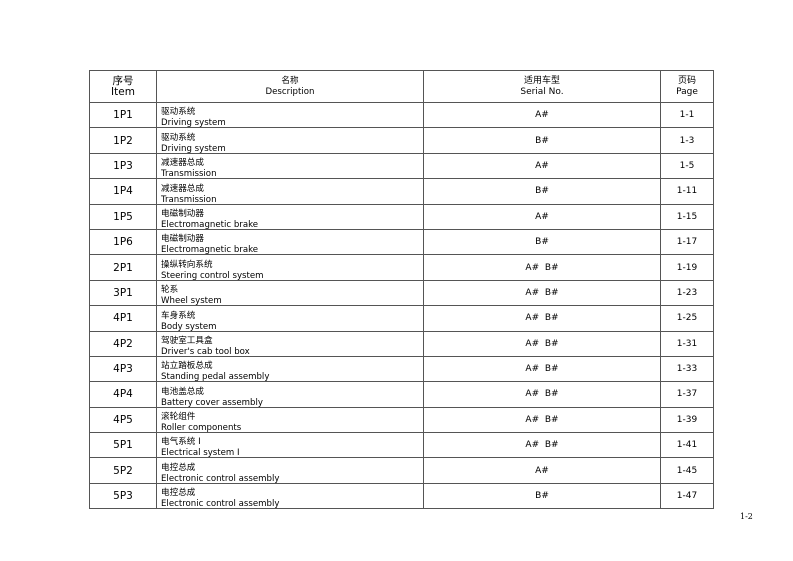  Describe the element at coordinates (687, 369) in the screenshot. I see `page-cell: 1-33` at that location.